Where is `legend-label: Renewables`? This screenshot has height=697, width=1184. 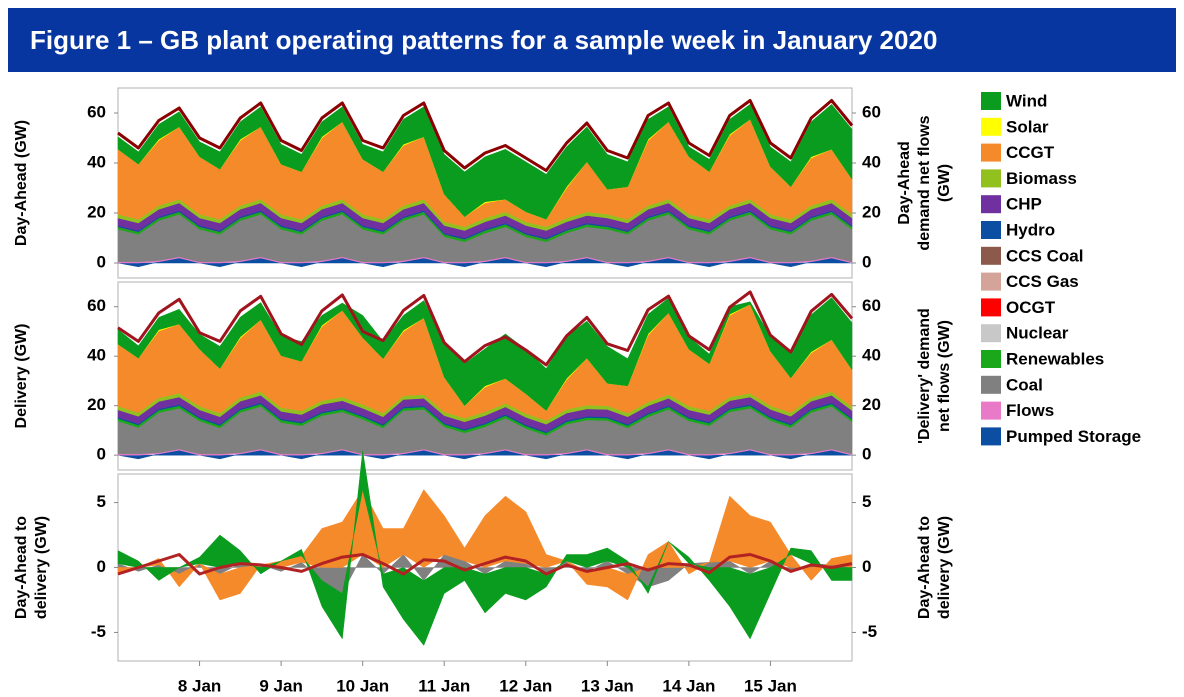
legend-label: Renewables is located at coordinates (1055, 358).